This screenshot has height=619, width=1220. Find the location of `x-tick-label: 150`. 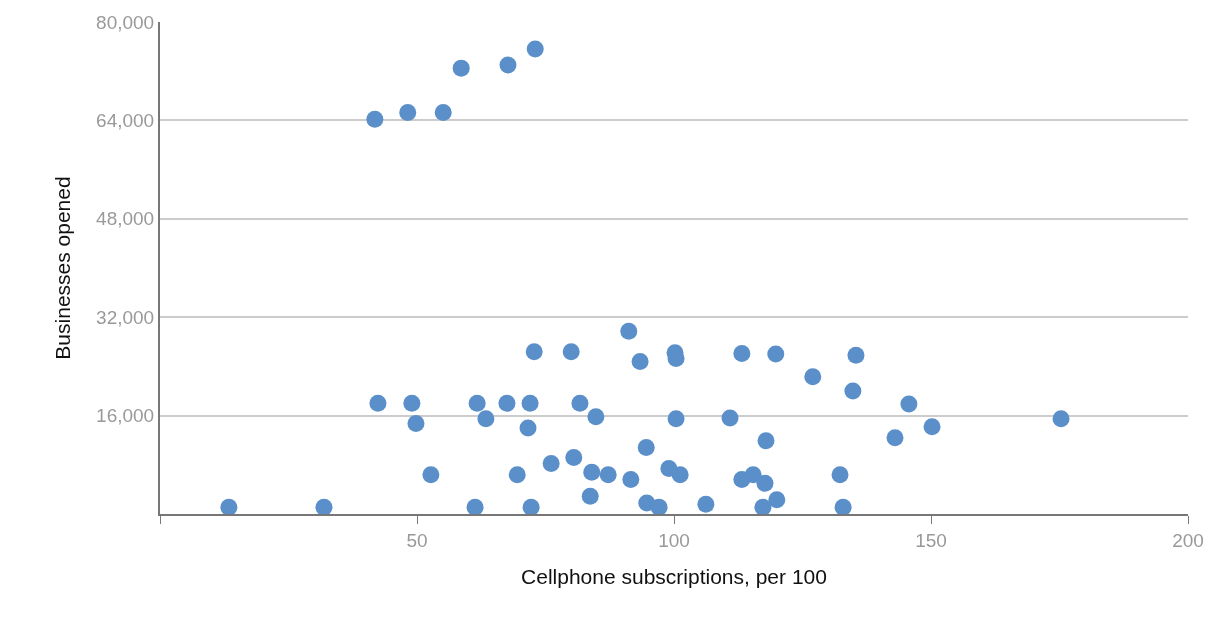

x-tick-label: 150 is located at coordinates (931, 540).